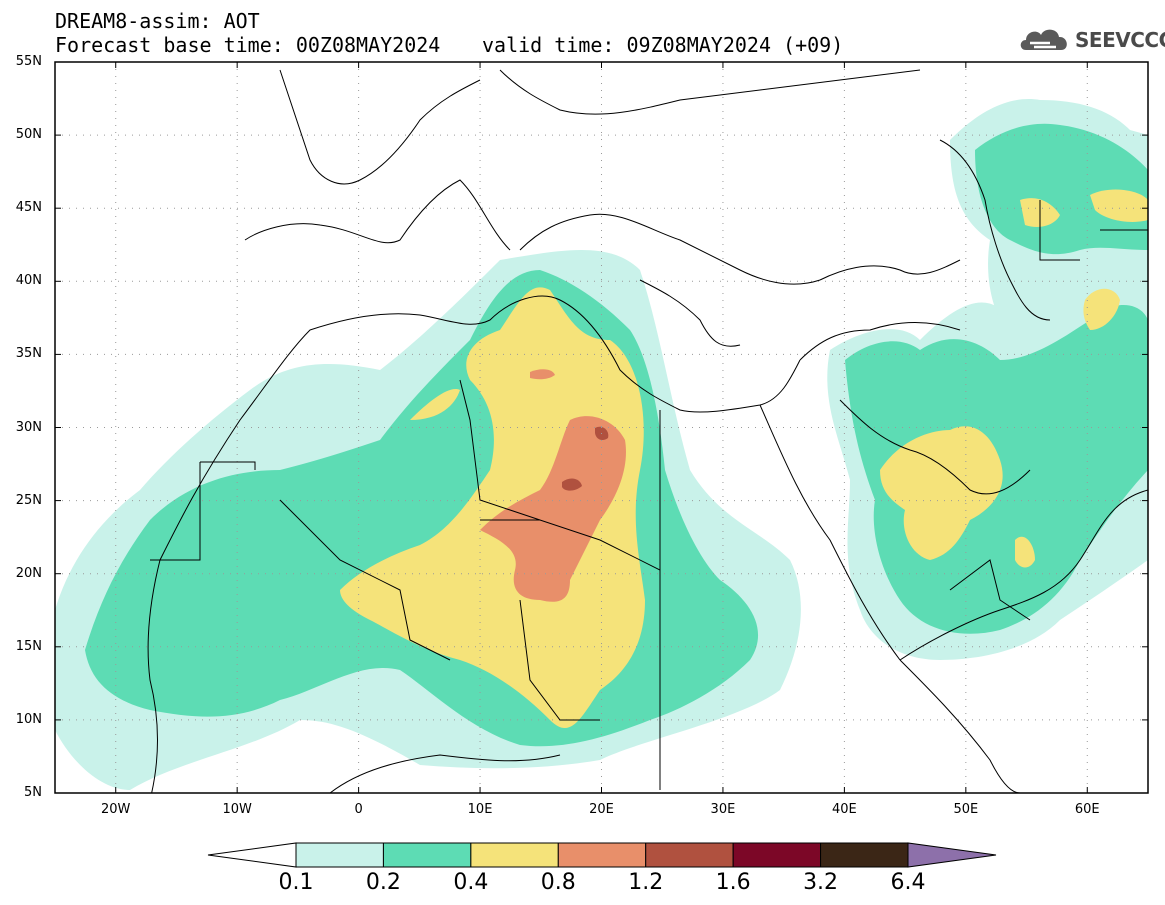  I want to click on colorbar-boxes, so click(602, 855).